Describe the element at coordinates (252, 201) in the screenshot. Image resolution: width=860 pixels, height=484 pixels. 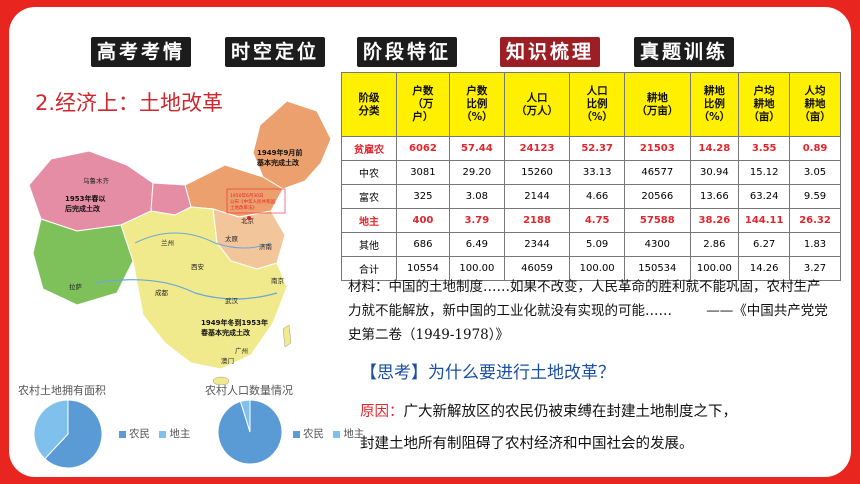
I see `svg-text: 公布《中华人民共和国` at that location.